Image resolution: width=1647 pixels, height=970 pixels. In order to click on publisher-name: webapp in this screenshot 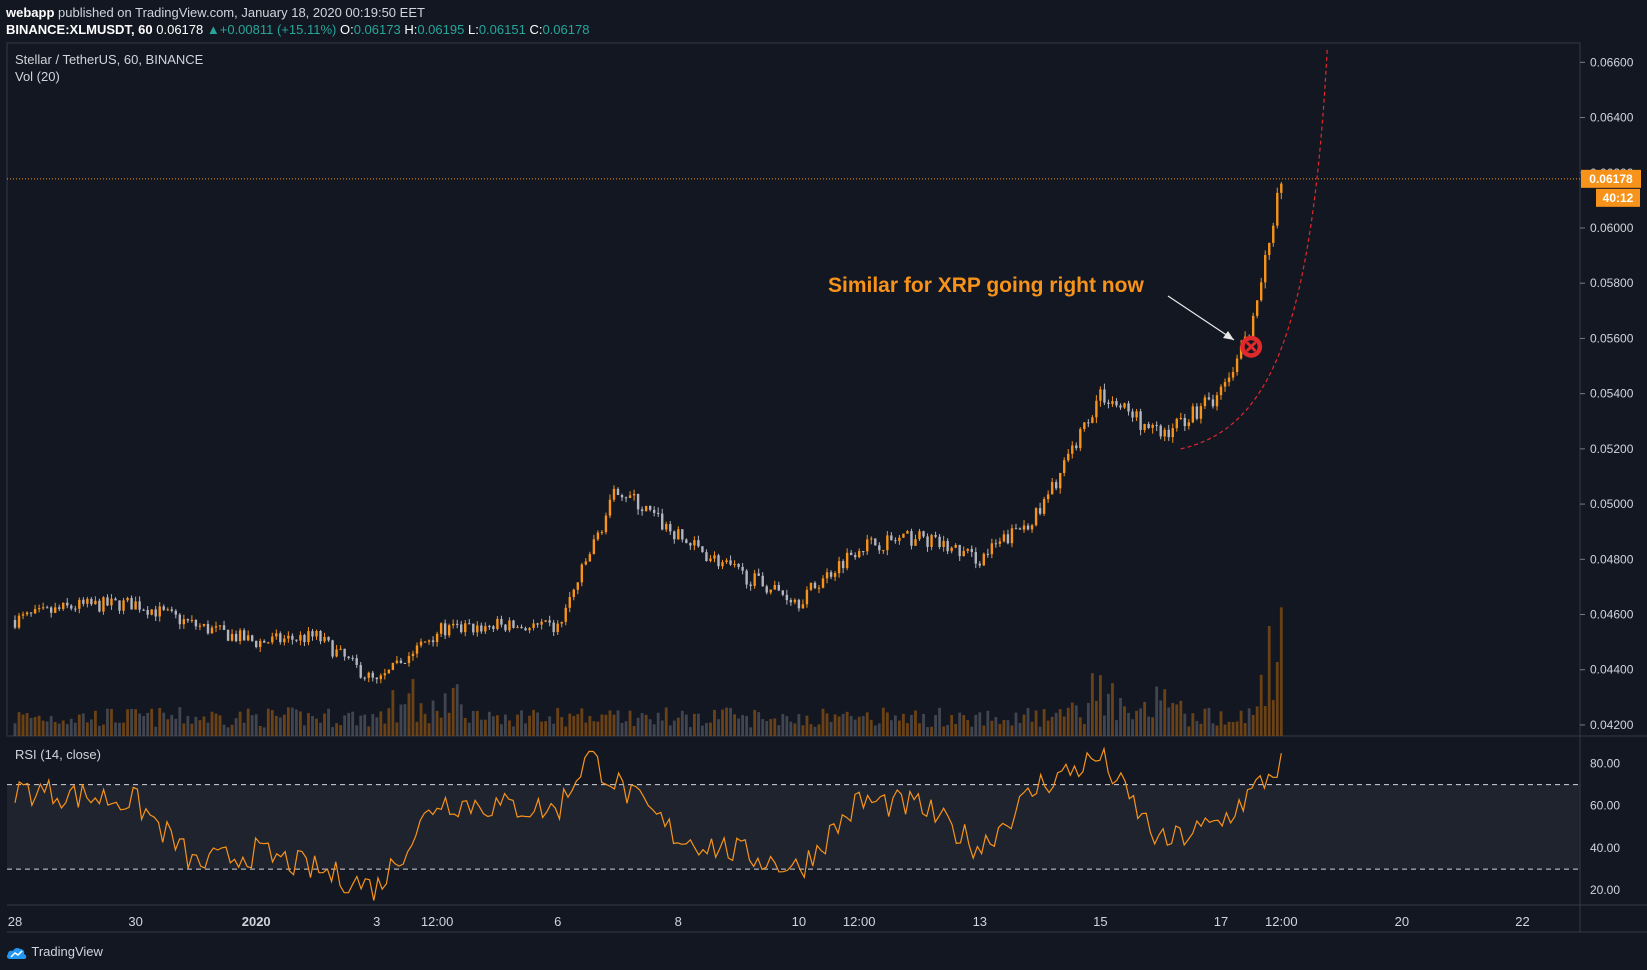, I will do `click(30, 12)`.